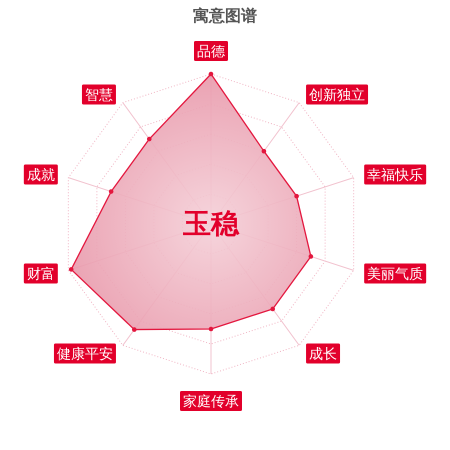 Image resolution: width=450 pixels, height=450 pixels. I want to click on spoke-label: 成就, so click(40, 176).